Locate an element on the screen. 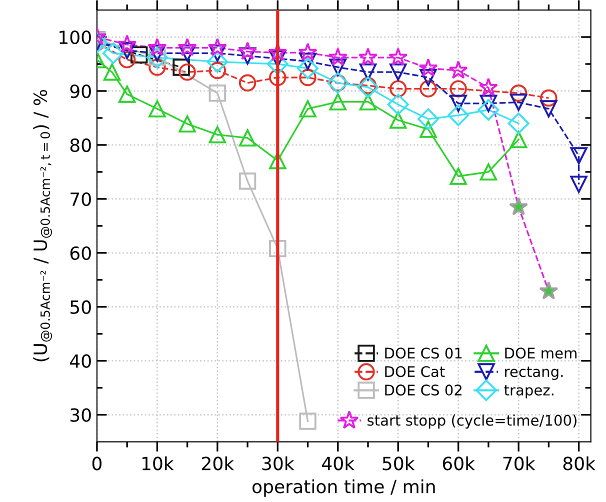 The height and width of the screenshot is (502, 606). y-tick-label: 60 is located at coordinates (80, 253).